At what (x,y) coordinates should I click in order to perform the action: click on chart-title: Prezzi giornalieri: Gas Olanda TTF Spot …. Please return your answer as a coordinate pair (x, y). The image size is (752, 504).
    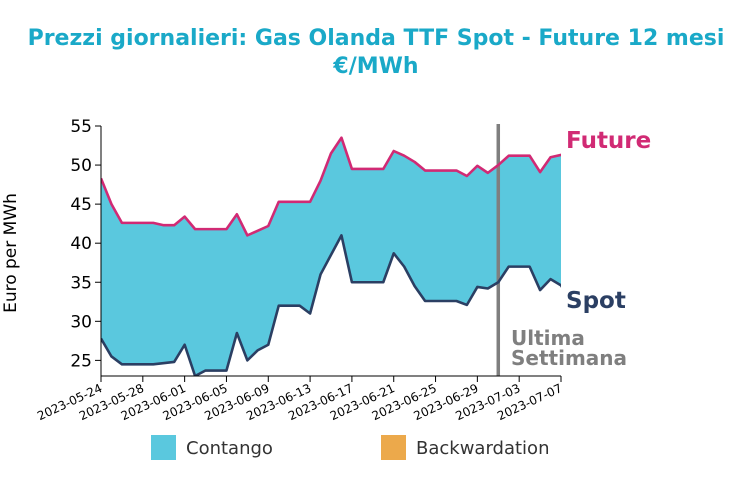
    Looking at the image, I should click on (376, 38).